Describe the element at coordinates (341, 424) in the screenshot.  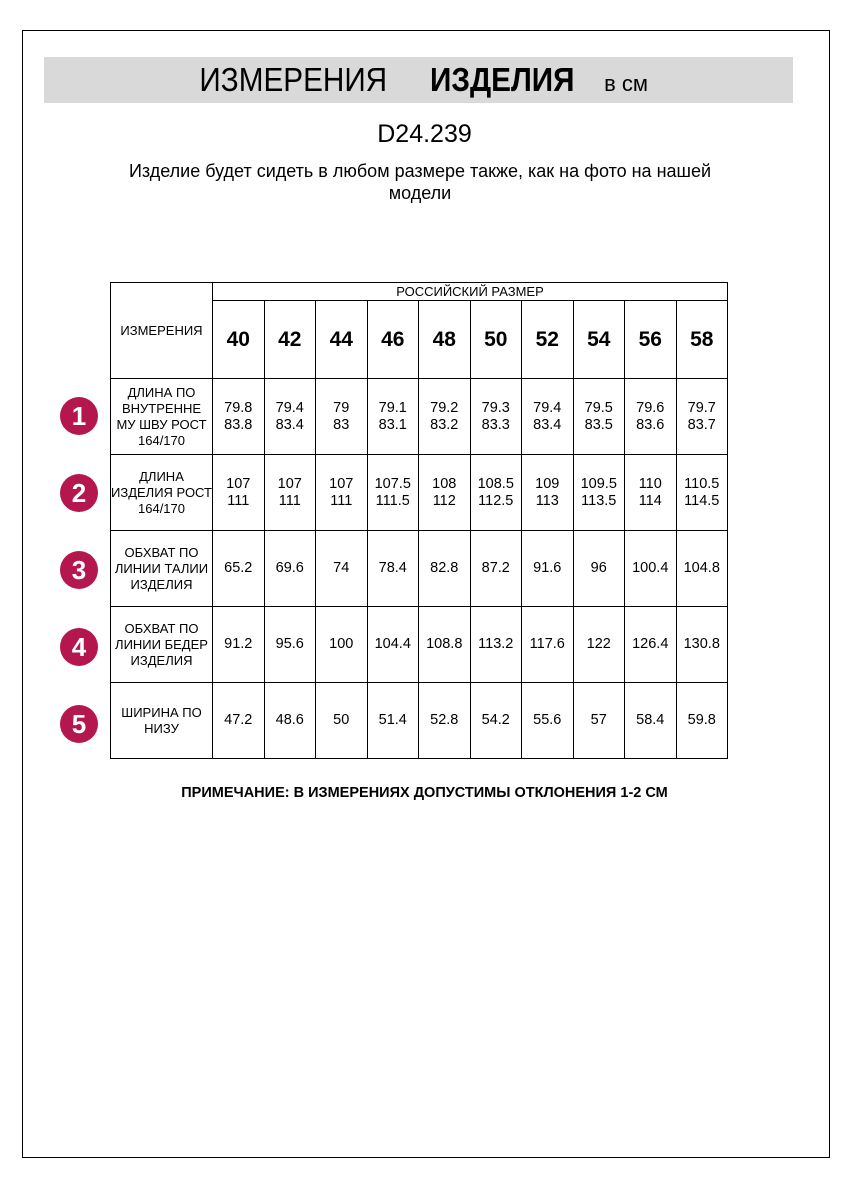
I see `value: 83` at that location.